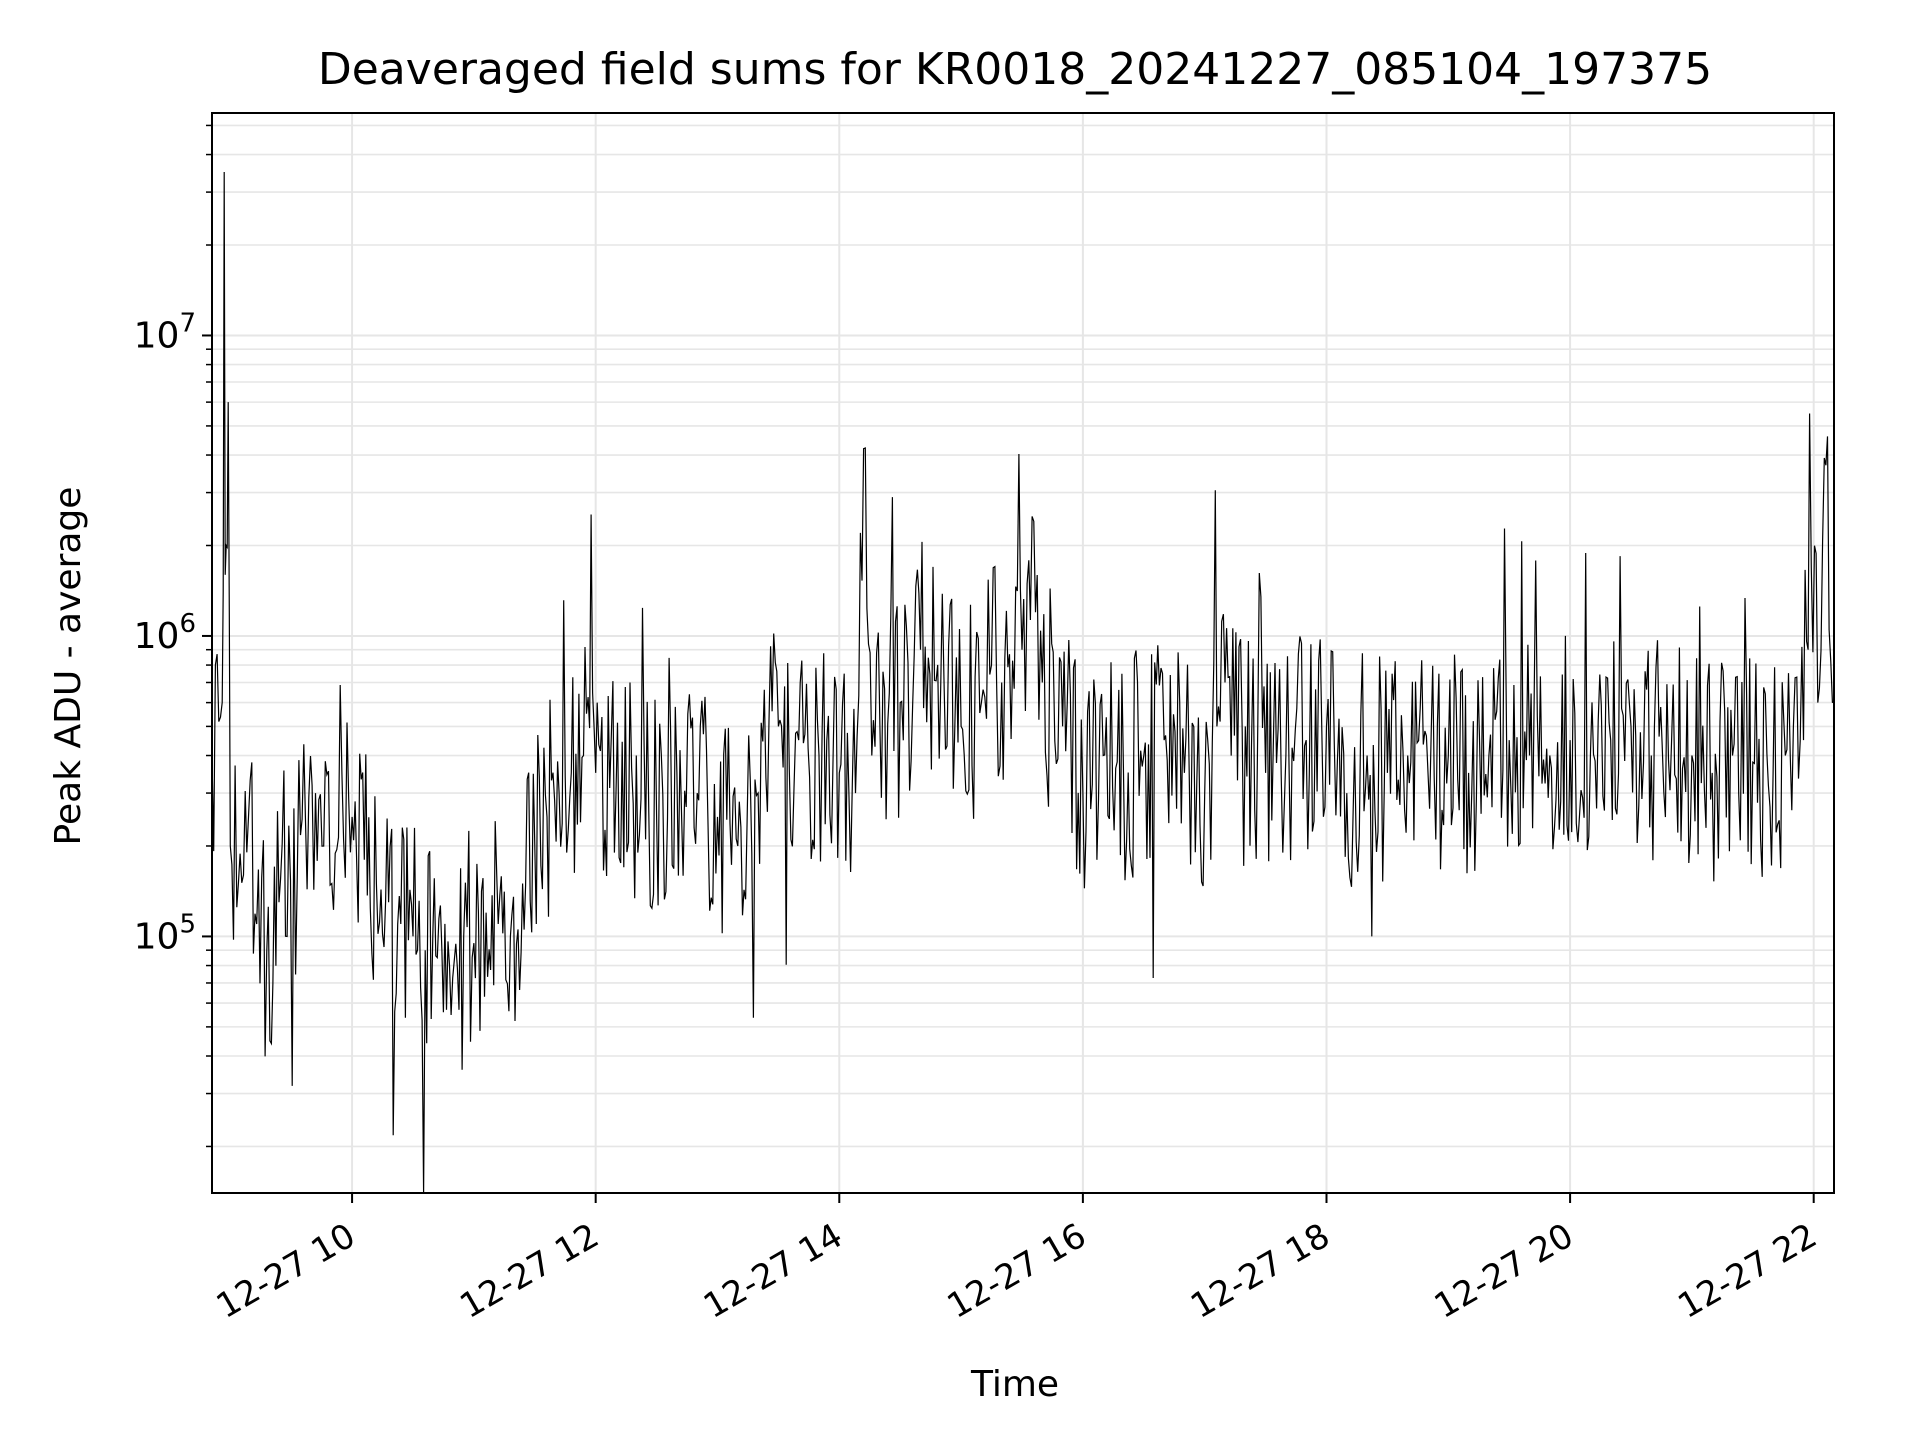 The width and height of the screenshot is (1920, 1444). What do you see at coordinates (1014, 1384) in the screenshot?
I see `x-axis-label: Time` at bounding box center [1014, 1384].